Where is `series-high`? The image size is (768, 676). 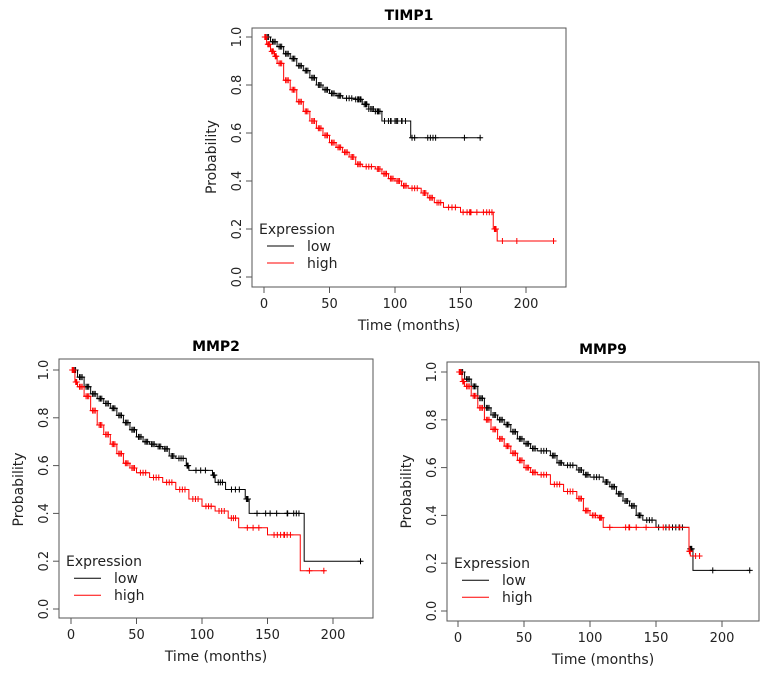 series-high is located at coordinates (409, 139).